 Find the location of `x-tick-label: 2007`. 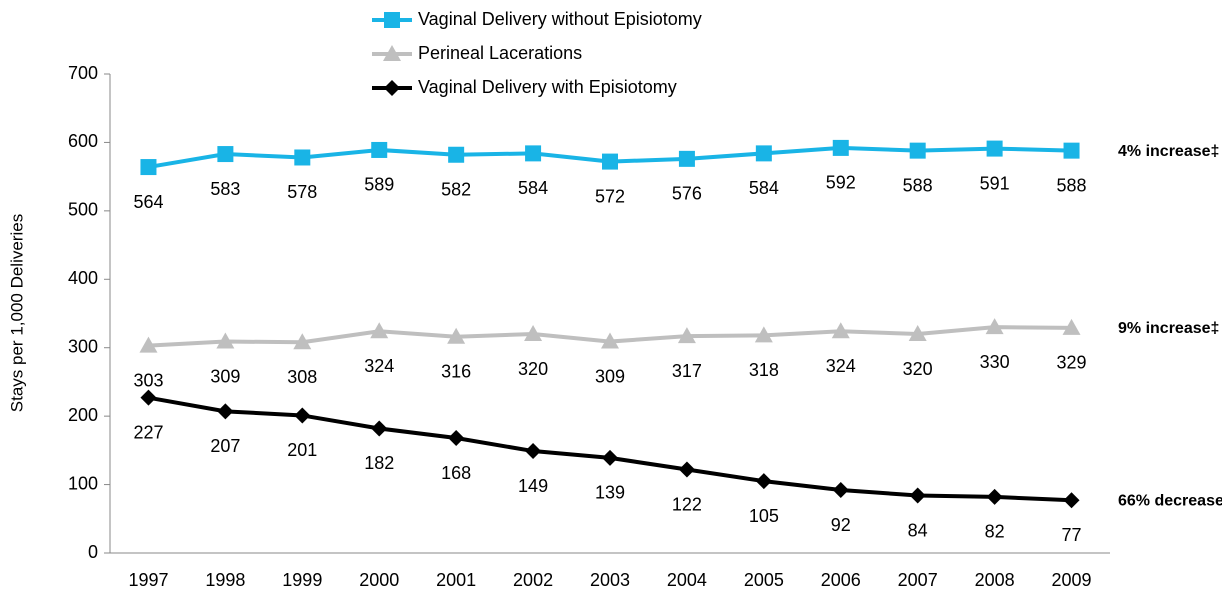

x-tick-label: 2007 is located at coordinates (918, 580).